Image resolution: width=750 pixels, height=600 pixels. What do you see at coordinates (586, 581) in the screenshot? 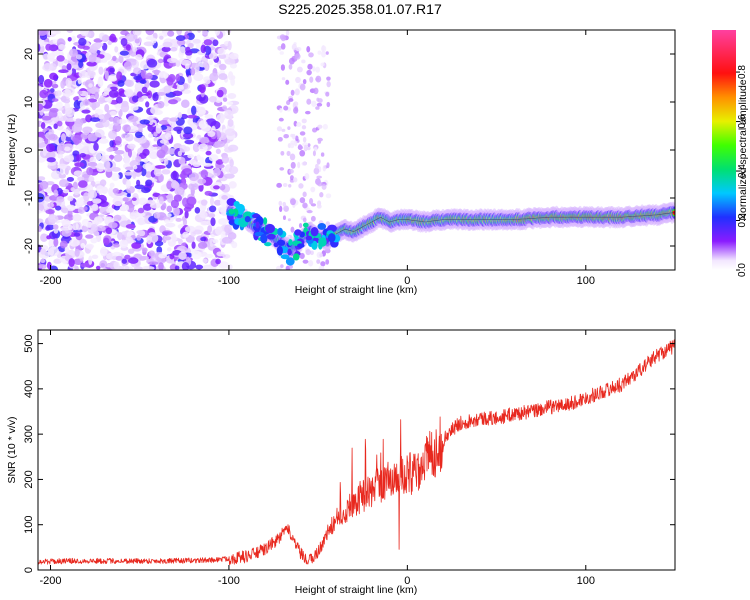
I see `snr-xtick-label: 100` at bounding box center [586, 581].